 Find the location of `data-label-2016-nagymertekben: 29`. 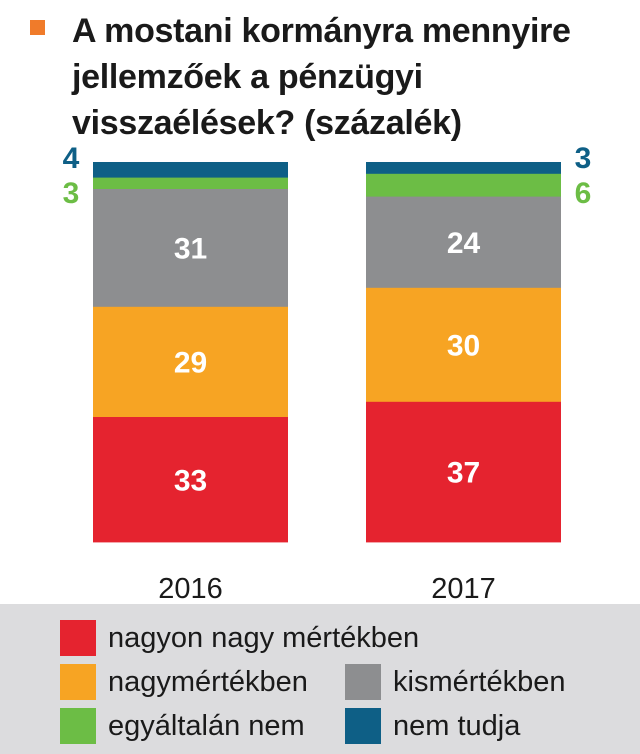

data-label-2016-nagymertekben: 29 is located at coordinates (190, 363).